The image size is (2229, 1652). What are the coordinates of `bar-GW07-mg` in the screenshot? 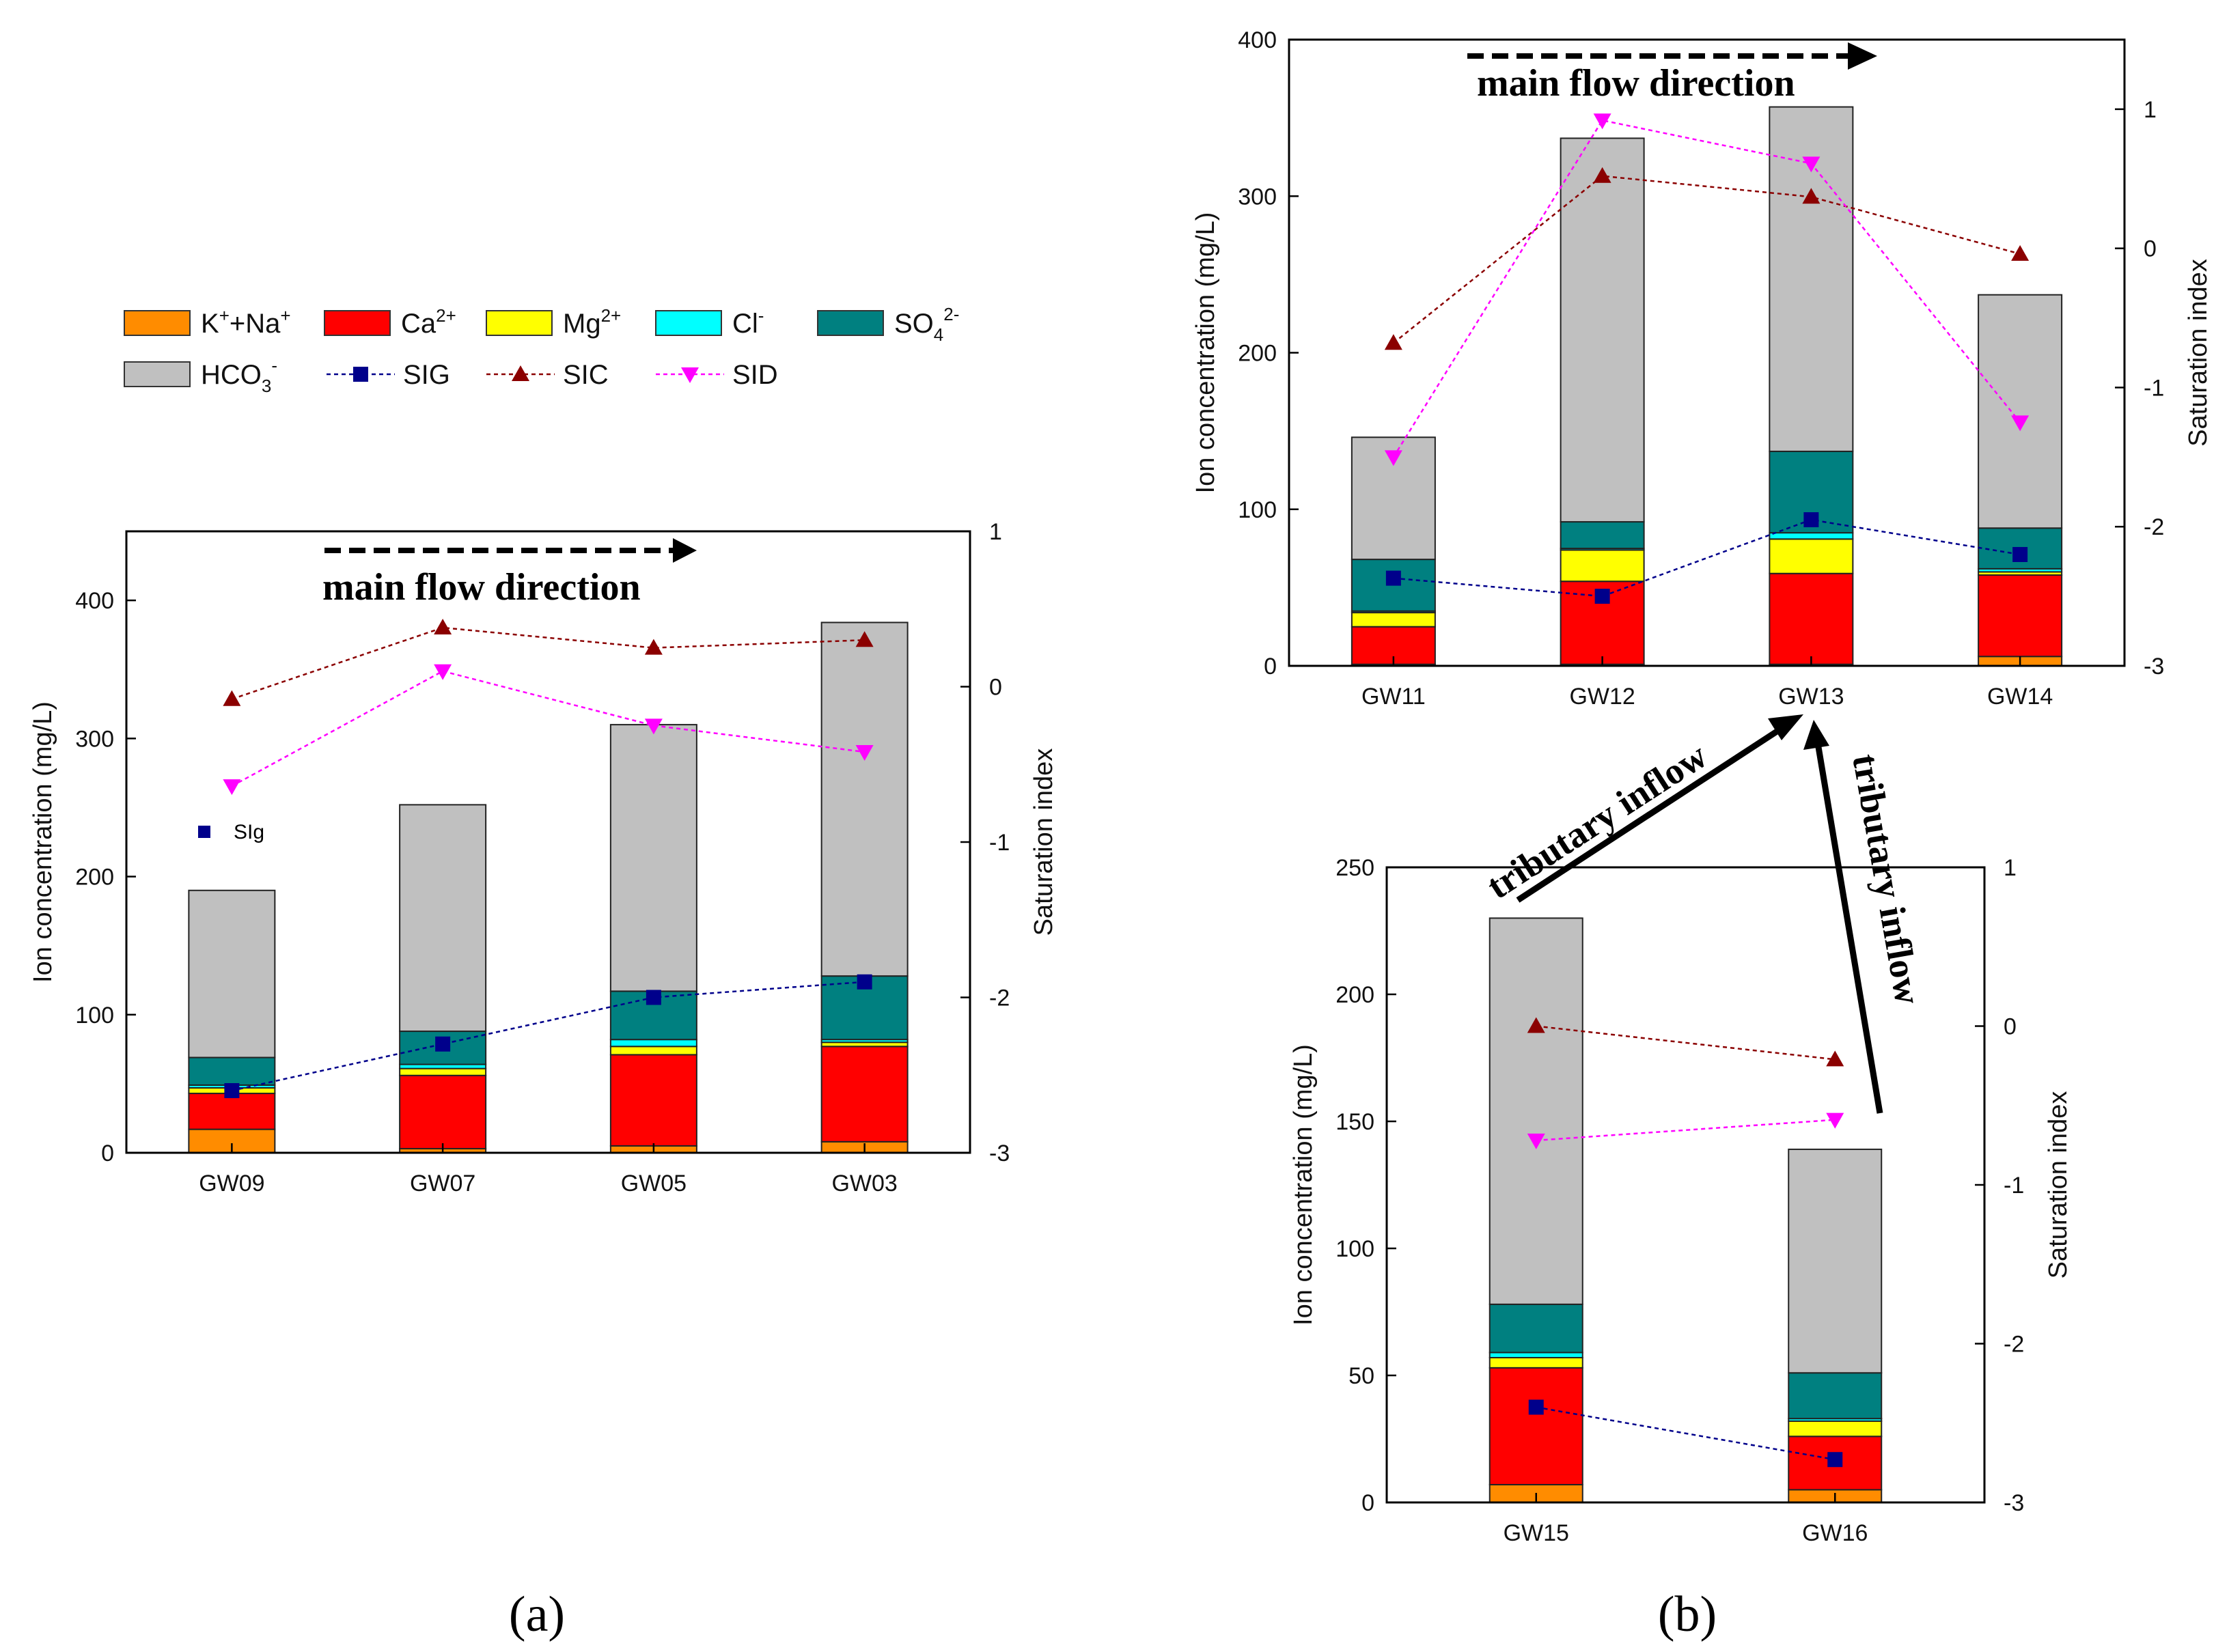 It's located at (443, 1071).